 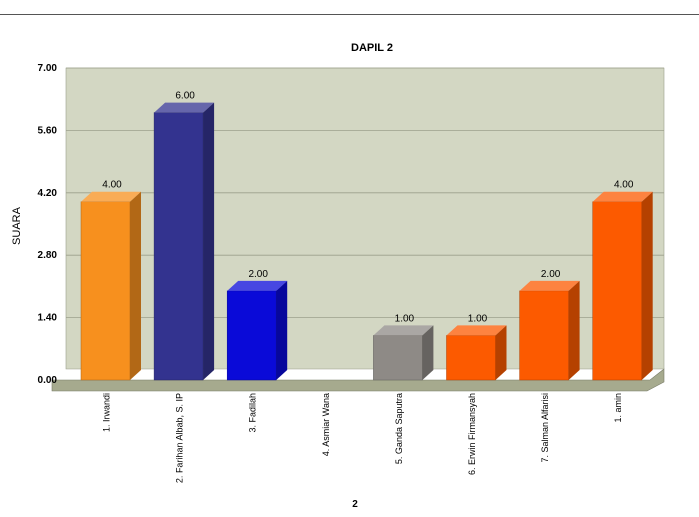 I want to click on category-label: 1. amin, so click(x=618, y=408).